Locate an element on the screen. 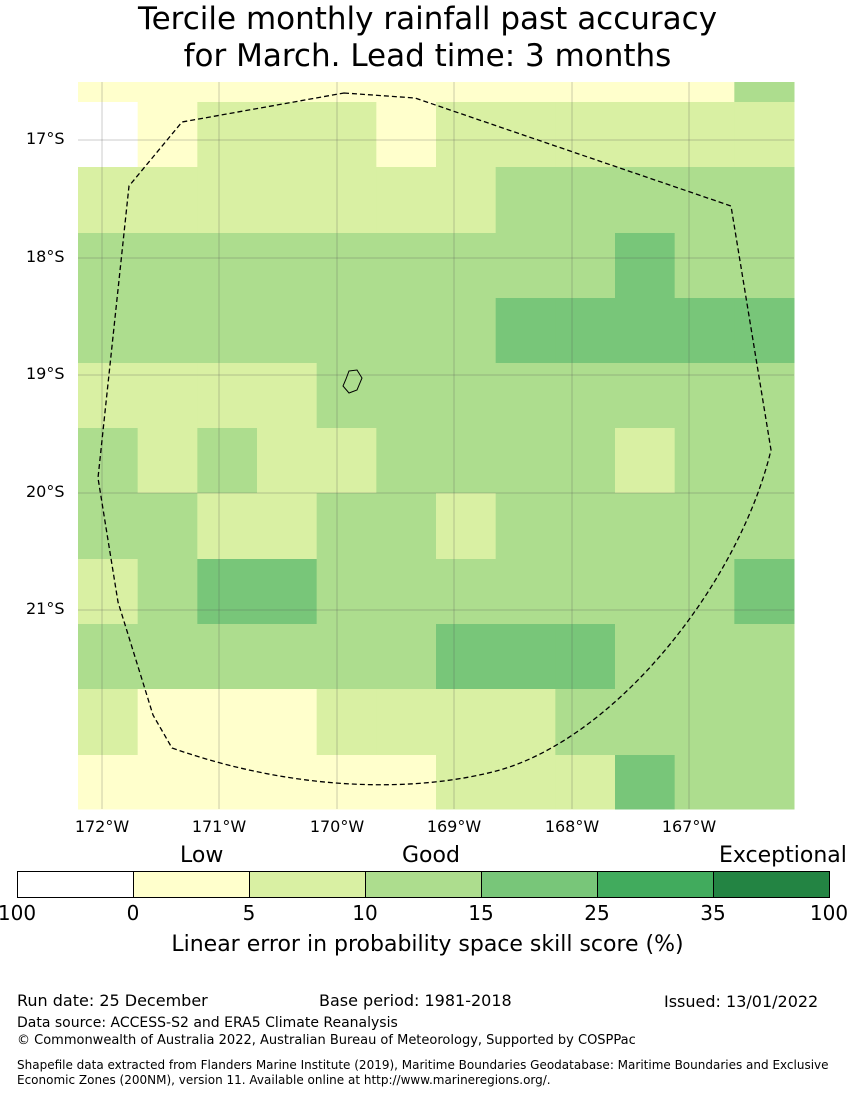 The height and width of the screenshot is (1095, 855). legend-category-good: Good is located at coordinates (431, 855).